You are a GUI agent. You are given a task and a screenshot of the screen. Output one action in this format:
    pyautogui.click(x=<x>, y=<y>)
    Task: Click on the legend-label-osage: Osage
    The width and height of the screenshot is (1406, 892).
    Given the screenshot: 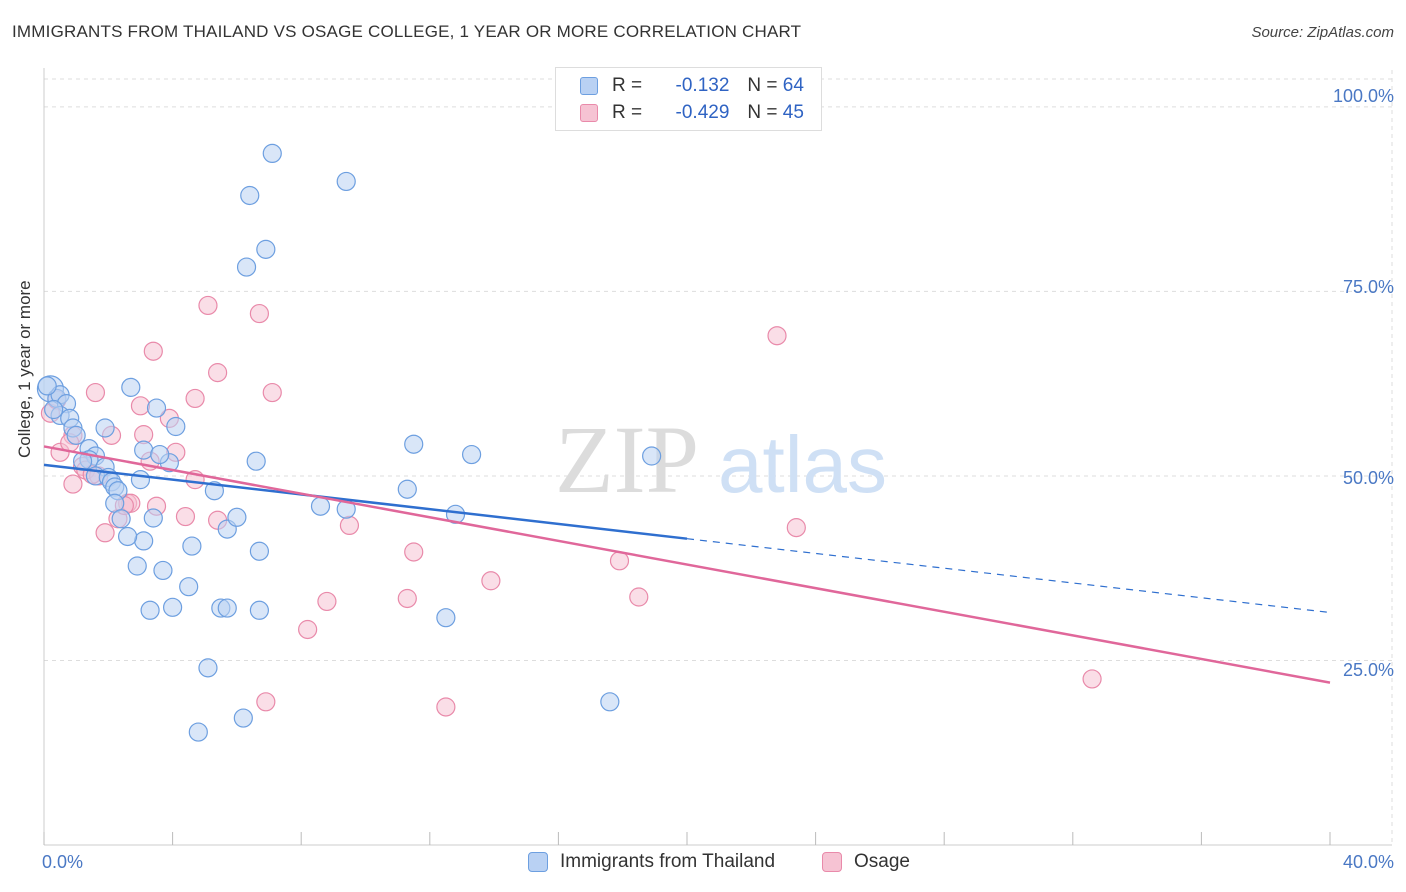 What is the action you would take?
    pyautogui.click(x=882, y=861)
    